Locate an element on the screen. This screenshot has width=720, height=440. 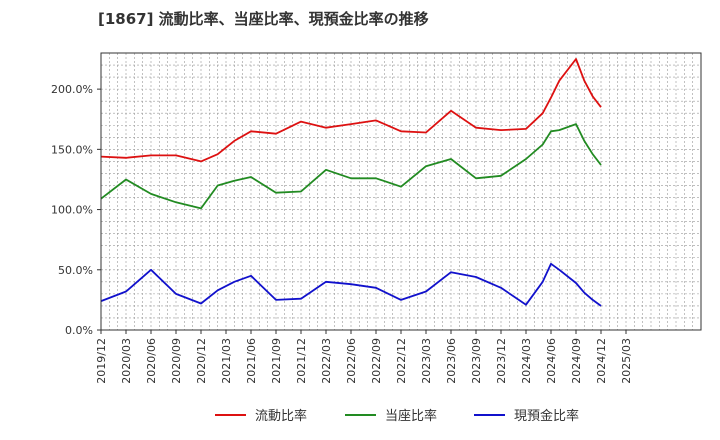
y-tick-label: 100.0% is located at coordinates (72, 210).